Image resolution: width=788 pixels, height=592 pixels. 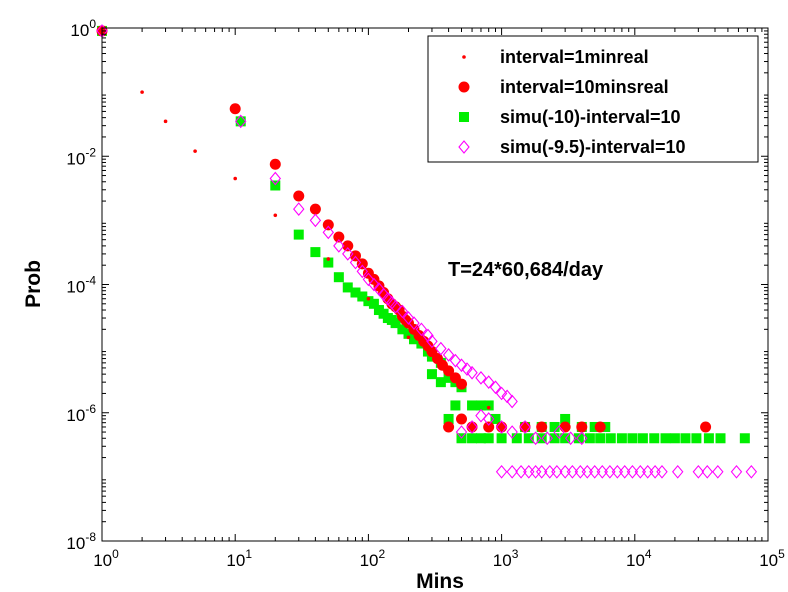 I want to click on y-tick-label-3: 10⁻⁶, so click(x=81, y=413).